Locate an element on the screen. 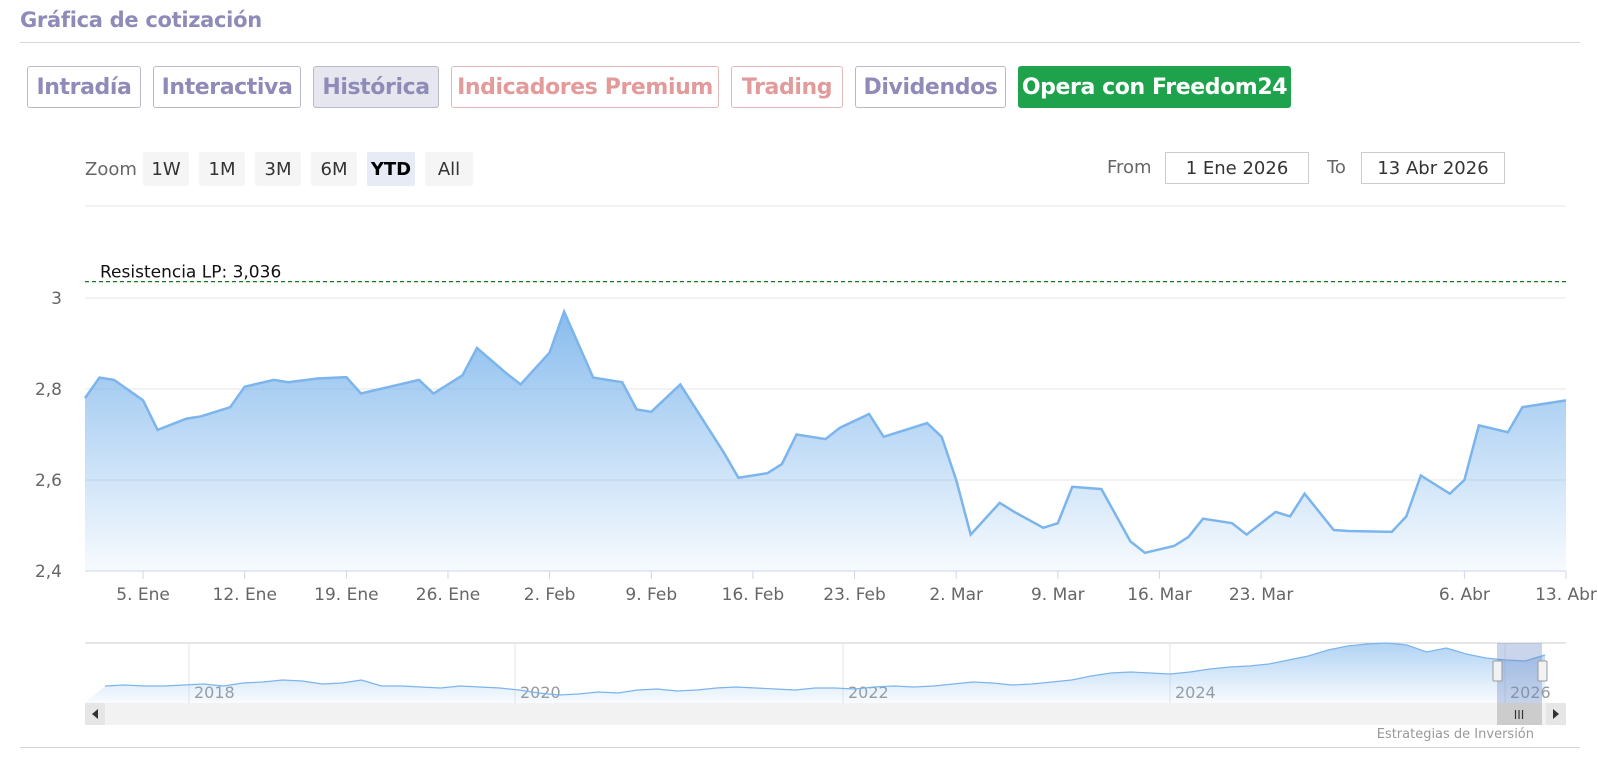 Image resolution: width=1598 pixels, height=772 pixels. navigator-right-handle is located at coordinates (1542, 671).